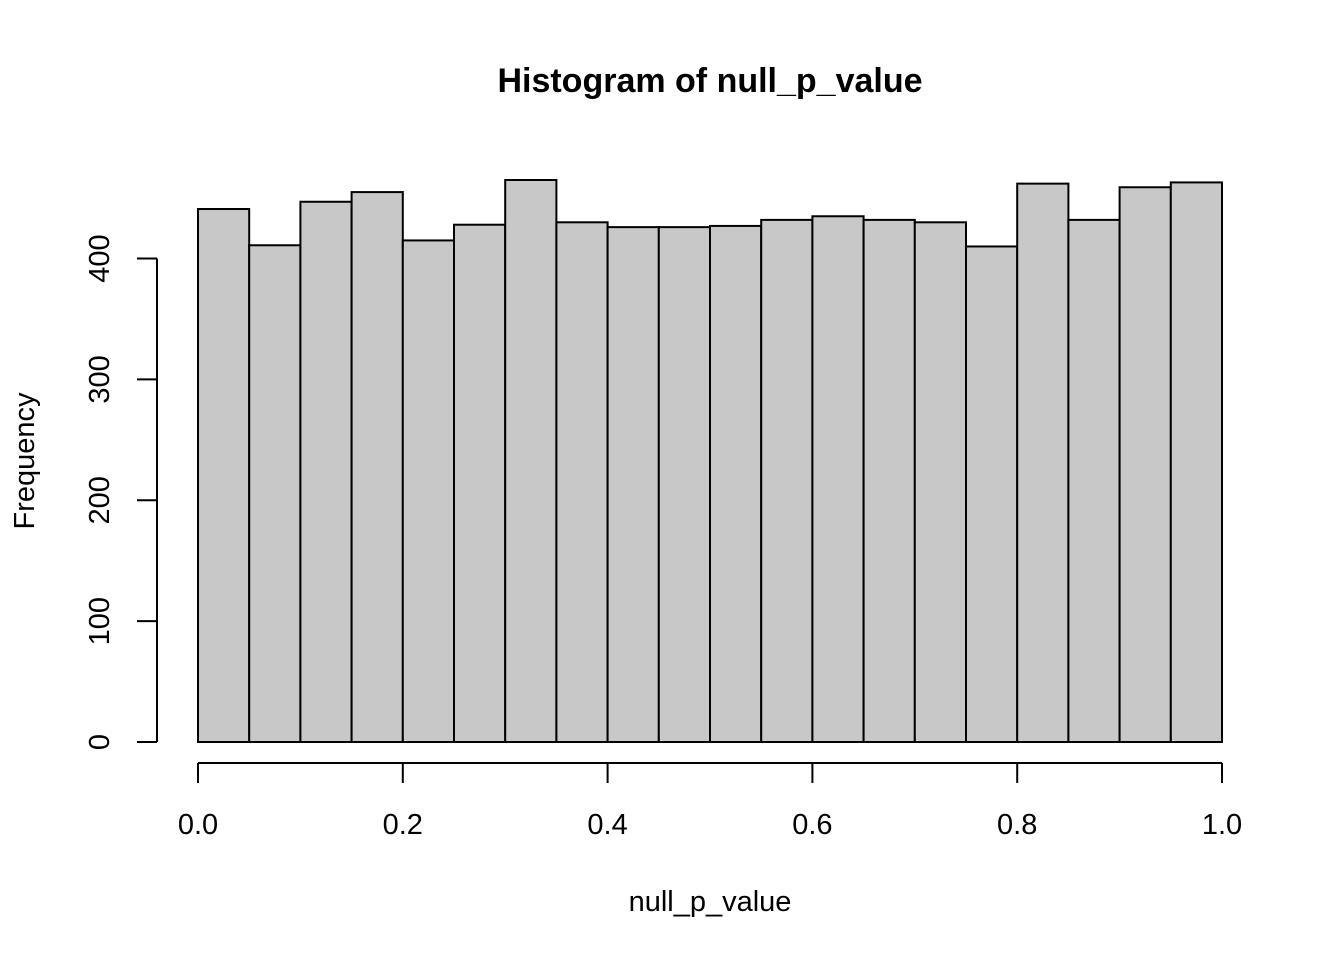  I want to click on y-tick-label: 100, so click(100, 621).